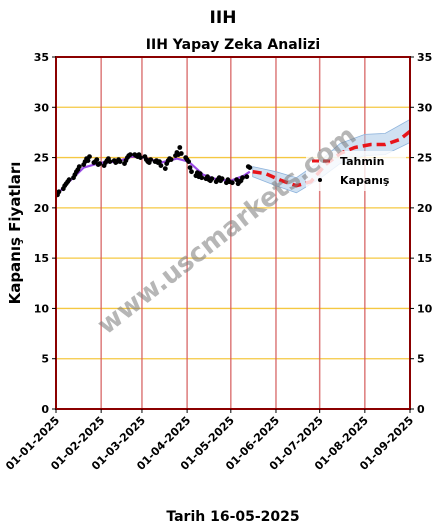  I want to click on chart-title: IIH Yapay Zeka Analizi, so click(233, 45).